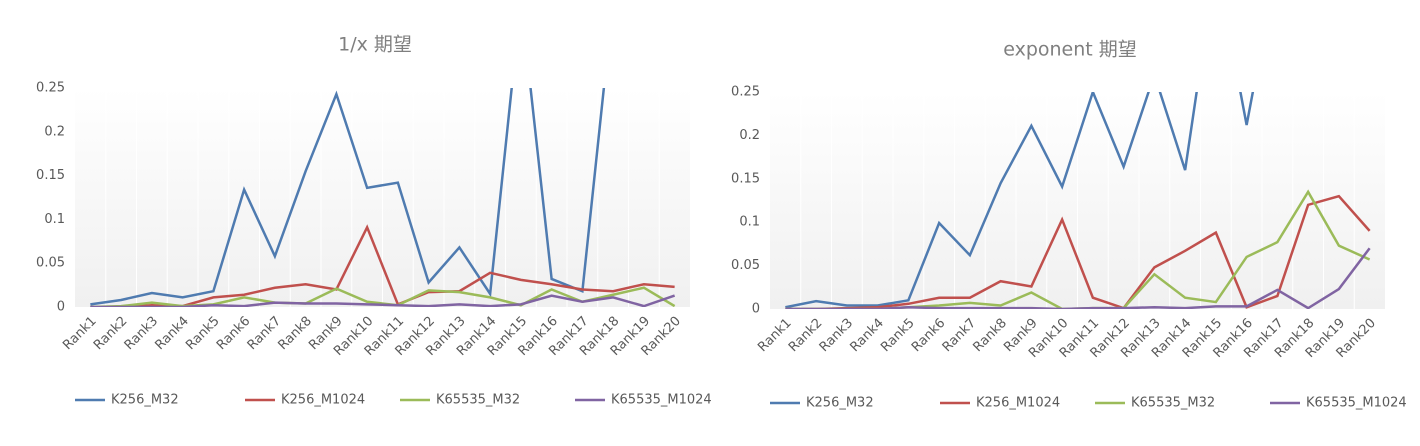  What do you see at coordinates (1070, 50) in the screenshot?
I see `chart-title: exponent 期望` at bounding box center [1070, 50].